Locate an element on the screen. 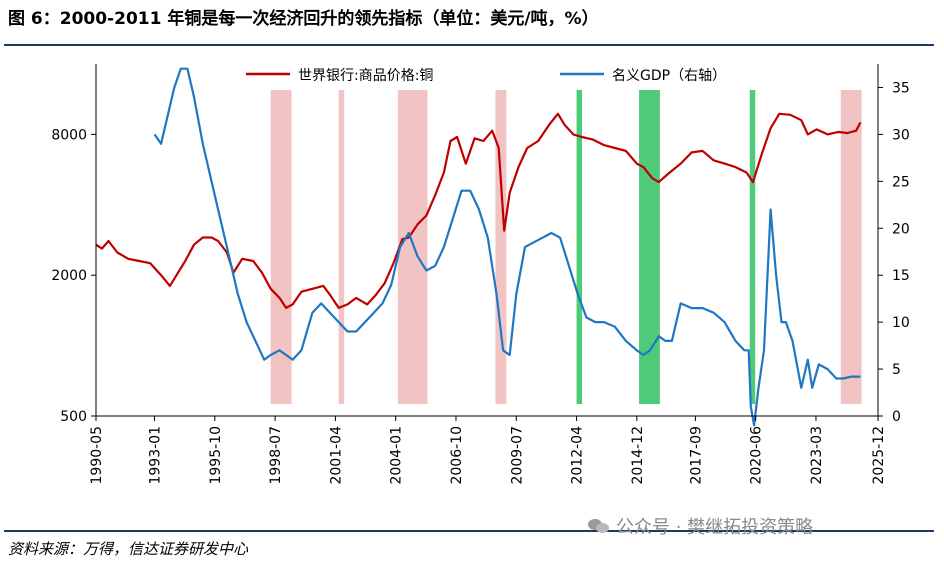  left-tick-label: 8000 is located at coordinates (69, 135).